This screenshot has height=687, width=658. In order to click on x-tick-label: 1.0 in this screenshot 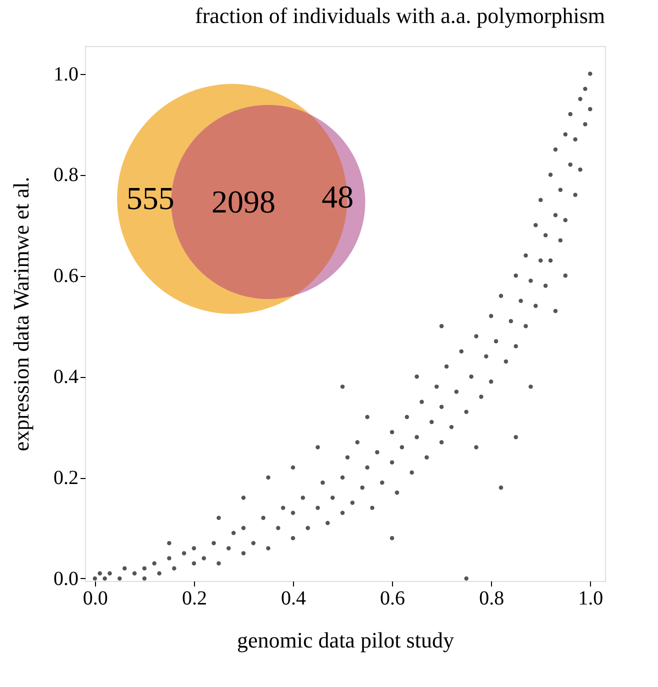, I will do `click(591, 599)`.